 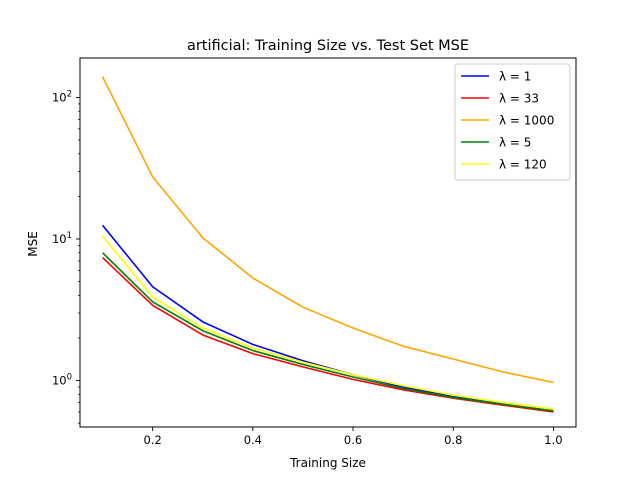 What do you see at coordinates (62, 238) in the screenshot?
I see `y-tick-label: 10¹` at bounding box center [62, 238].